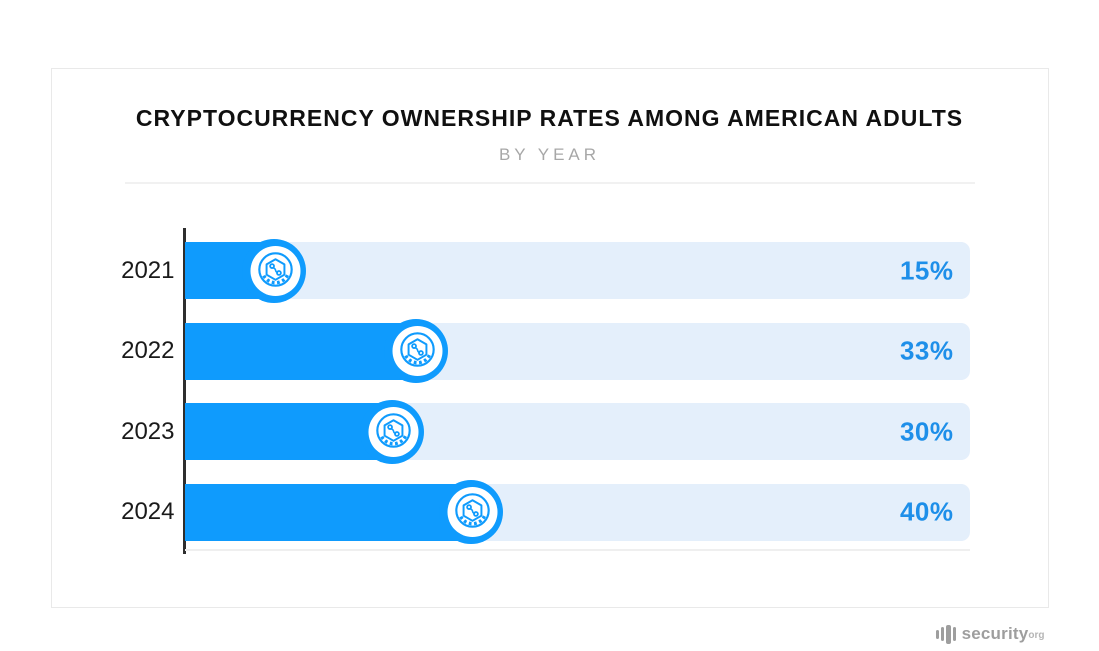 Image resolution: width=1099 pixels, height=651 pixels. I want to click on bar-track: 33%, so click(577, 351).